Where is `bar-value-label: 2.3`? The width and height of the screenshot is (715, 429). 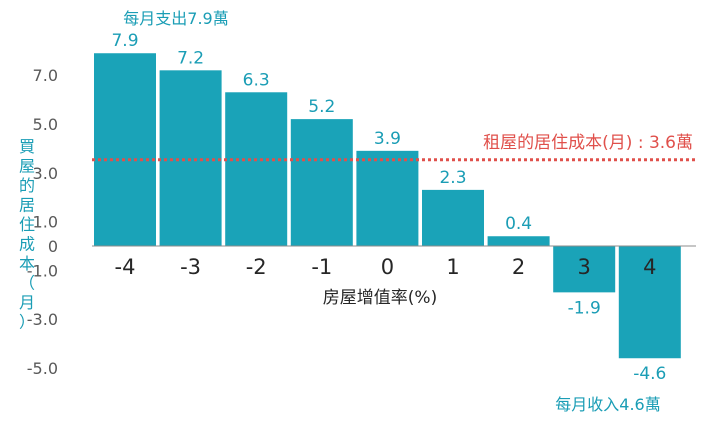 bar-value-label: 2.3 is located at coordinates (452, 178).